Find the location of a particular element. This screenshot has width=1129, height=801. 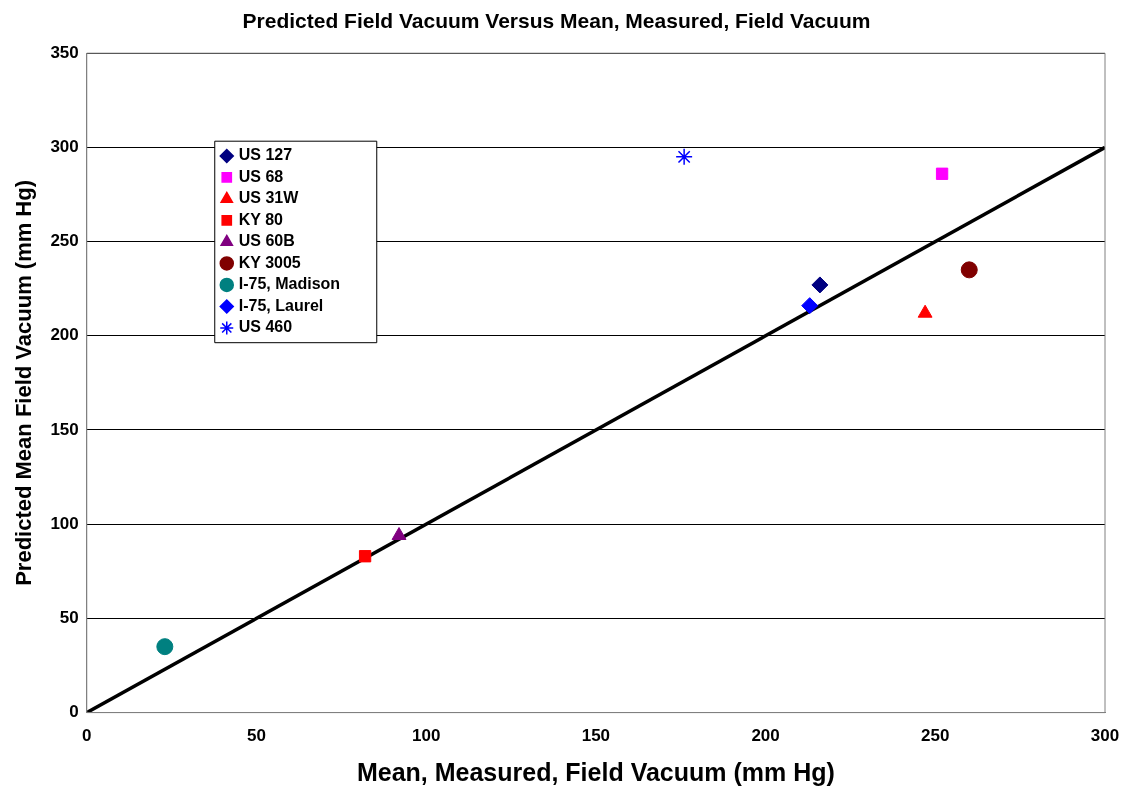

y-tick-label: 250 is located at coordinates (64, 241).